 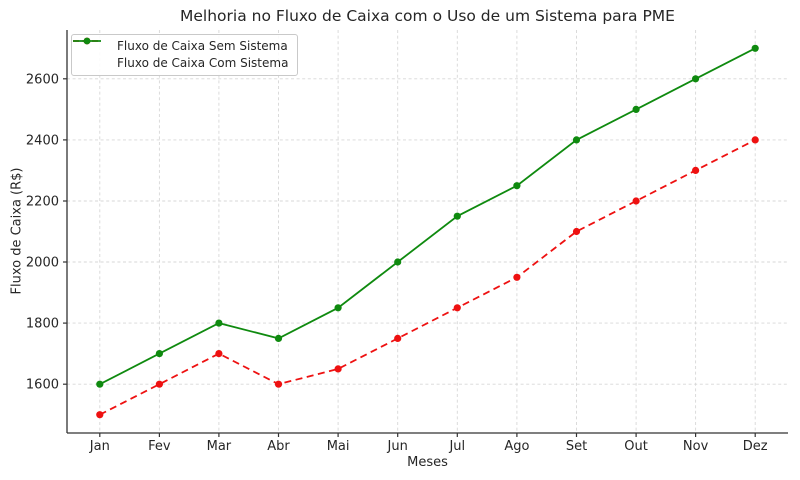 What do you see at coordinates (87, 41) in the screenshot?
I see `legend-sample-dot` at bounding box center [87, 41].